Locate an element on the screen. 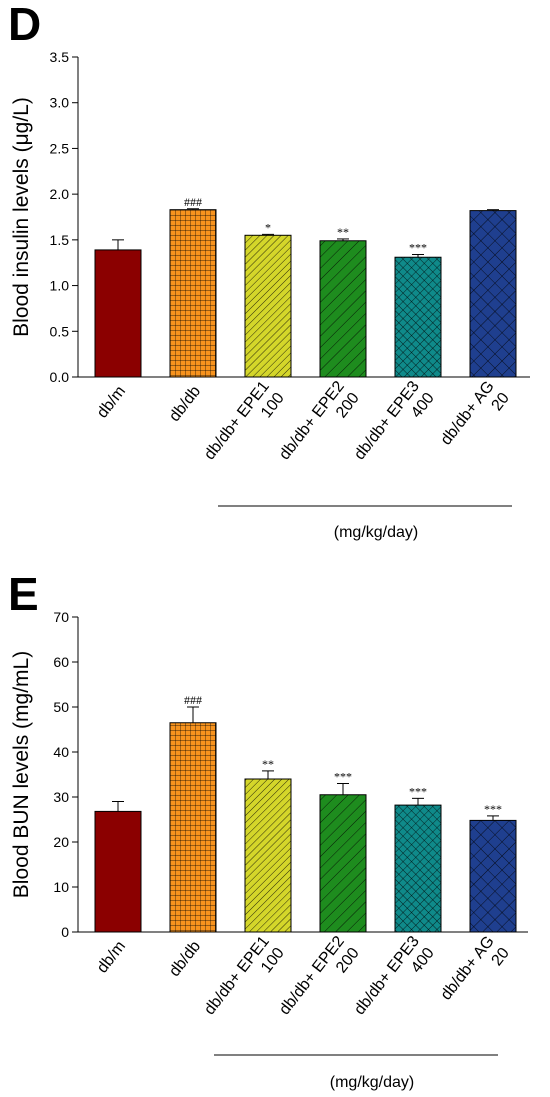 The width and height of the screenshot is (550, 1097). y-tick-label: 0.0 is located at coordinates (60, 377).